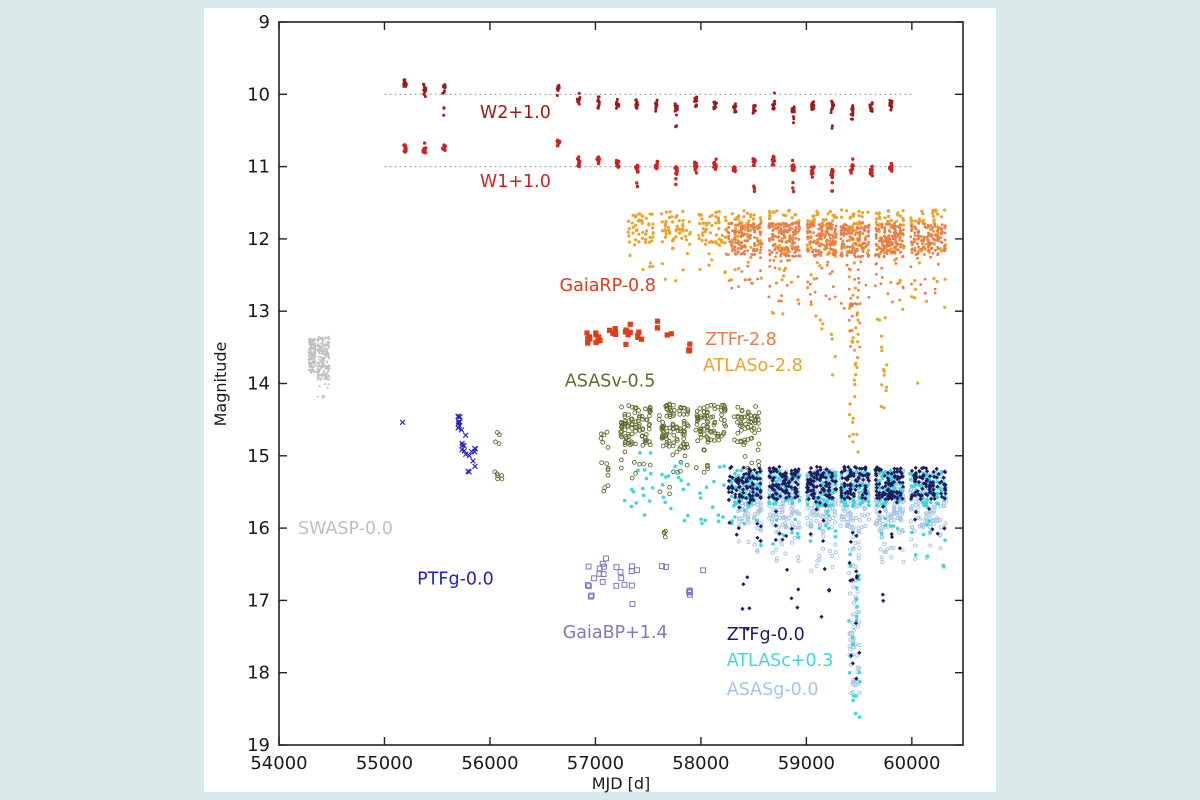 This screenshot has height=800, width=1200. What do you see at coordinates (648, 166) in the screenshot?
I see `series-W1-points` at bounding box center [648, 166].